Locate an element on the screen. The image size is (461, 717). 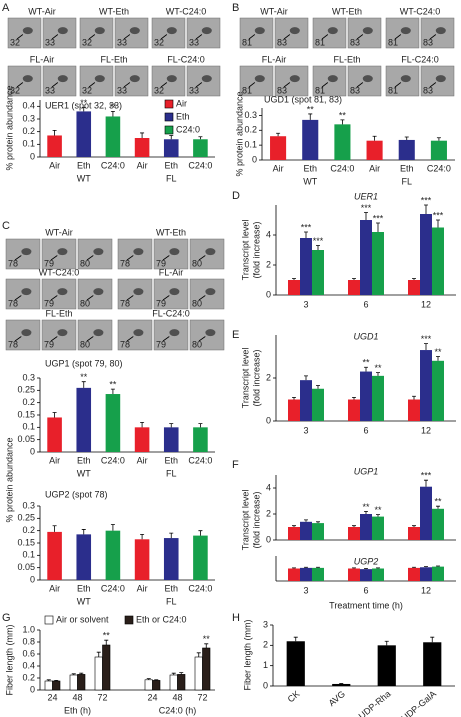
x-tick-label: 24 is located at coordinates (152, 697).